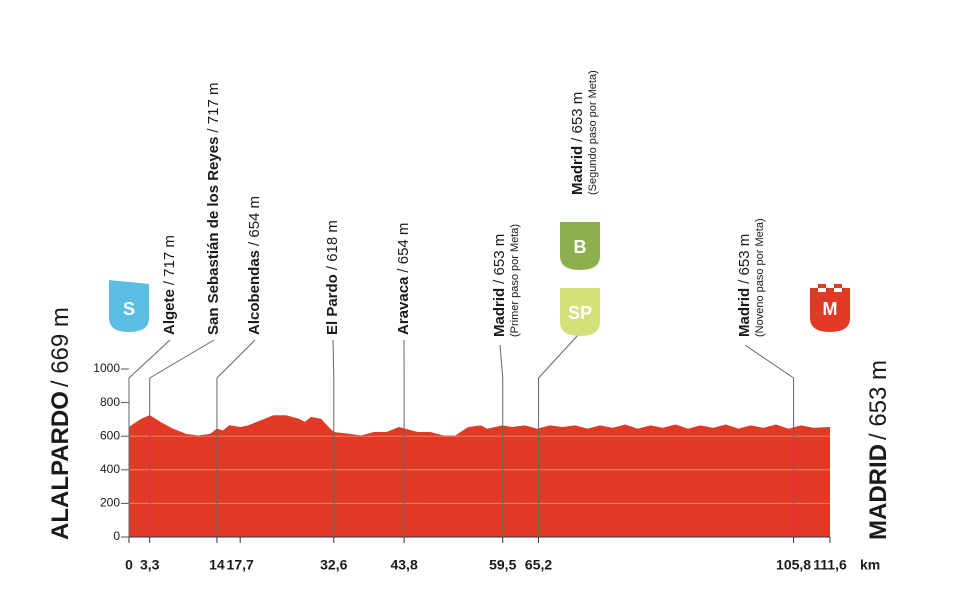 This screenshot has height=597, width=960. I want to click on waypoint-label-part: Aravaca, so click(403, 305).